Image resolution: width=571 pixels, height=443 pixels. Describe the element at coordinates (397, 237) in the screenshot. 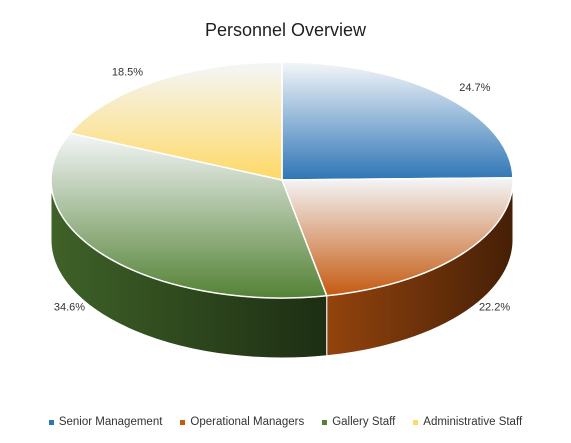

I see `pie-slice-operational-managers` at that location.